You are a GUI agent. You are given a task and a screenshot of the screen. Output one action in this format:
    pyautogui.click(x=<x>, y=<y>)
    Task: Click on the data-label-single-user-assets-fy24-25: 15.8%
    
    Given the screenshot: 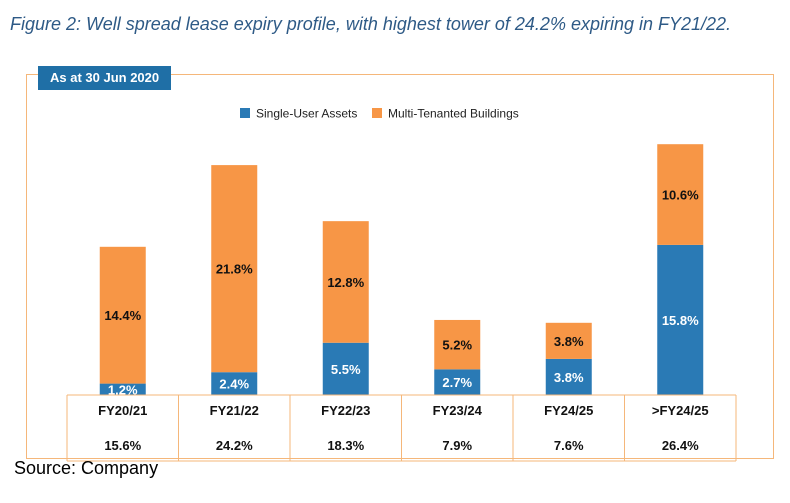 What is the action you would take?
    pyautogui.click(x=680, y=320)
    